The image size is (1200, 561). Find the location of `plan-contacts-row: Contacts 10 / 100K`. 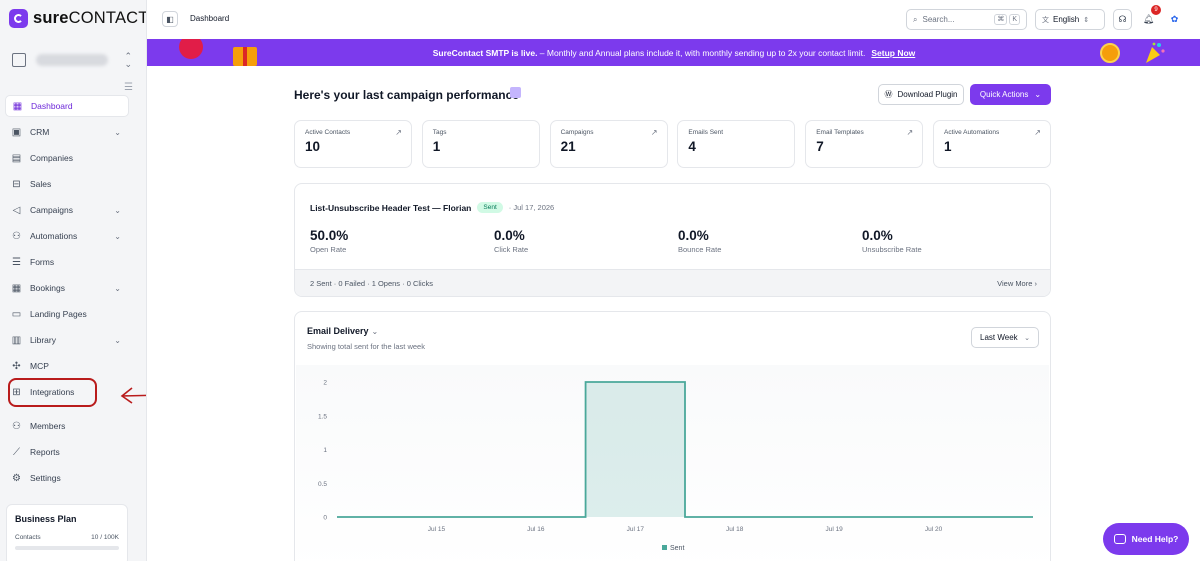

plan-contacts-row: Contacts 10 / 100K is located at coordinates (67, 537).